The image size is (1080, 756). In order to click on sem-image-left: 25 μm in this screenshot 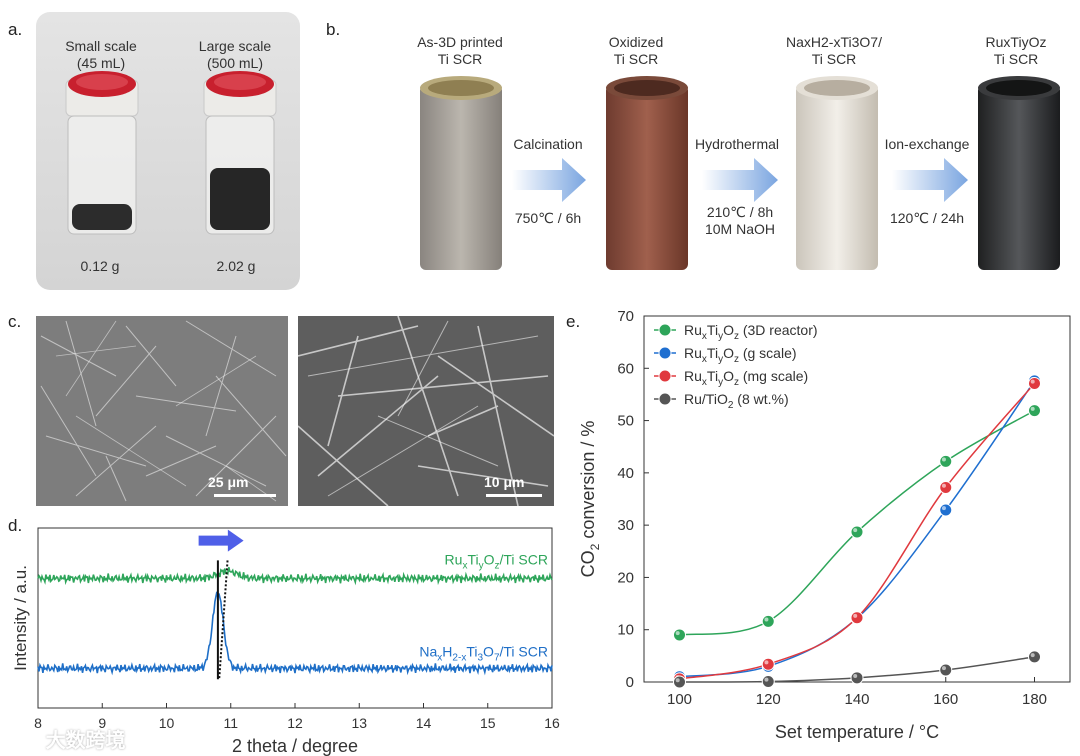, I will do `click(162, 411)`.